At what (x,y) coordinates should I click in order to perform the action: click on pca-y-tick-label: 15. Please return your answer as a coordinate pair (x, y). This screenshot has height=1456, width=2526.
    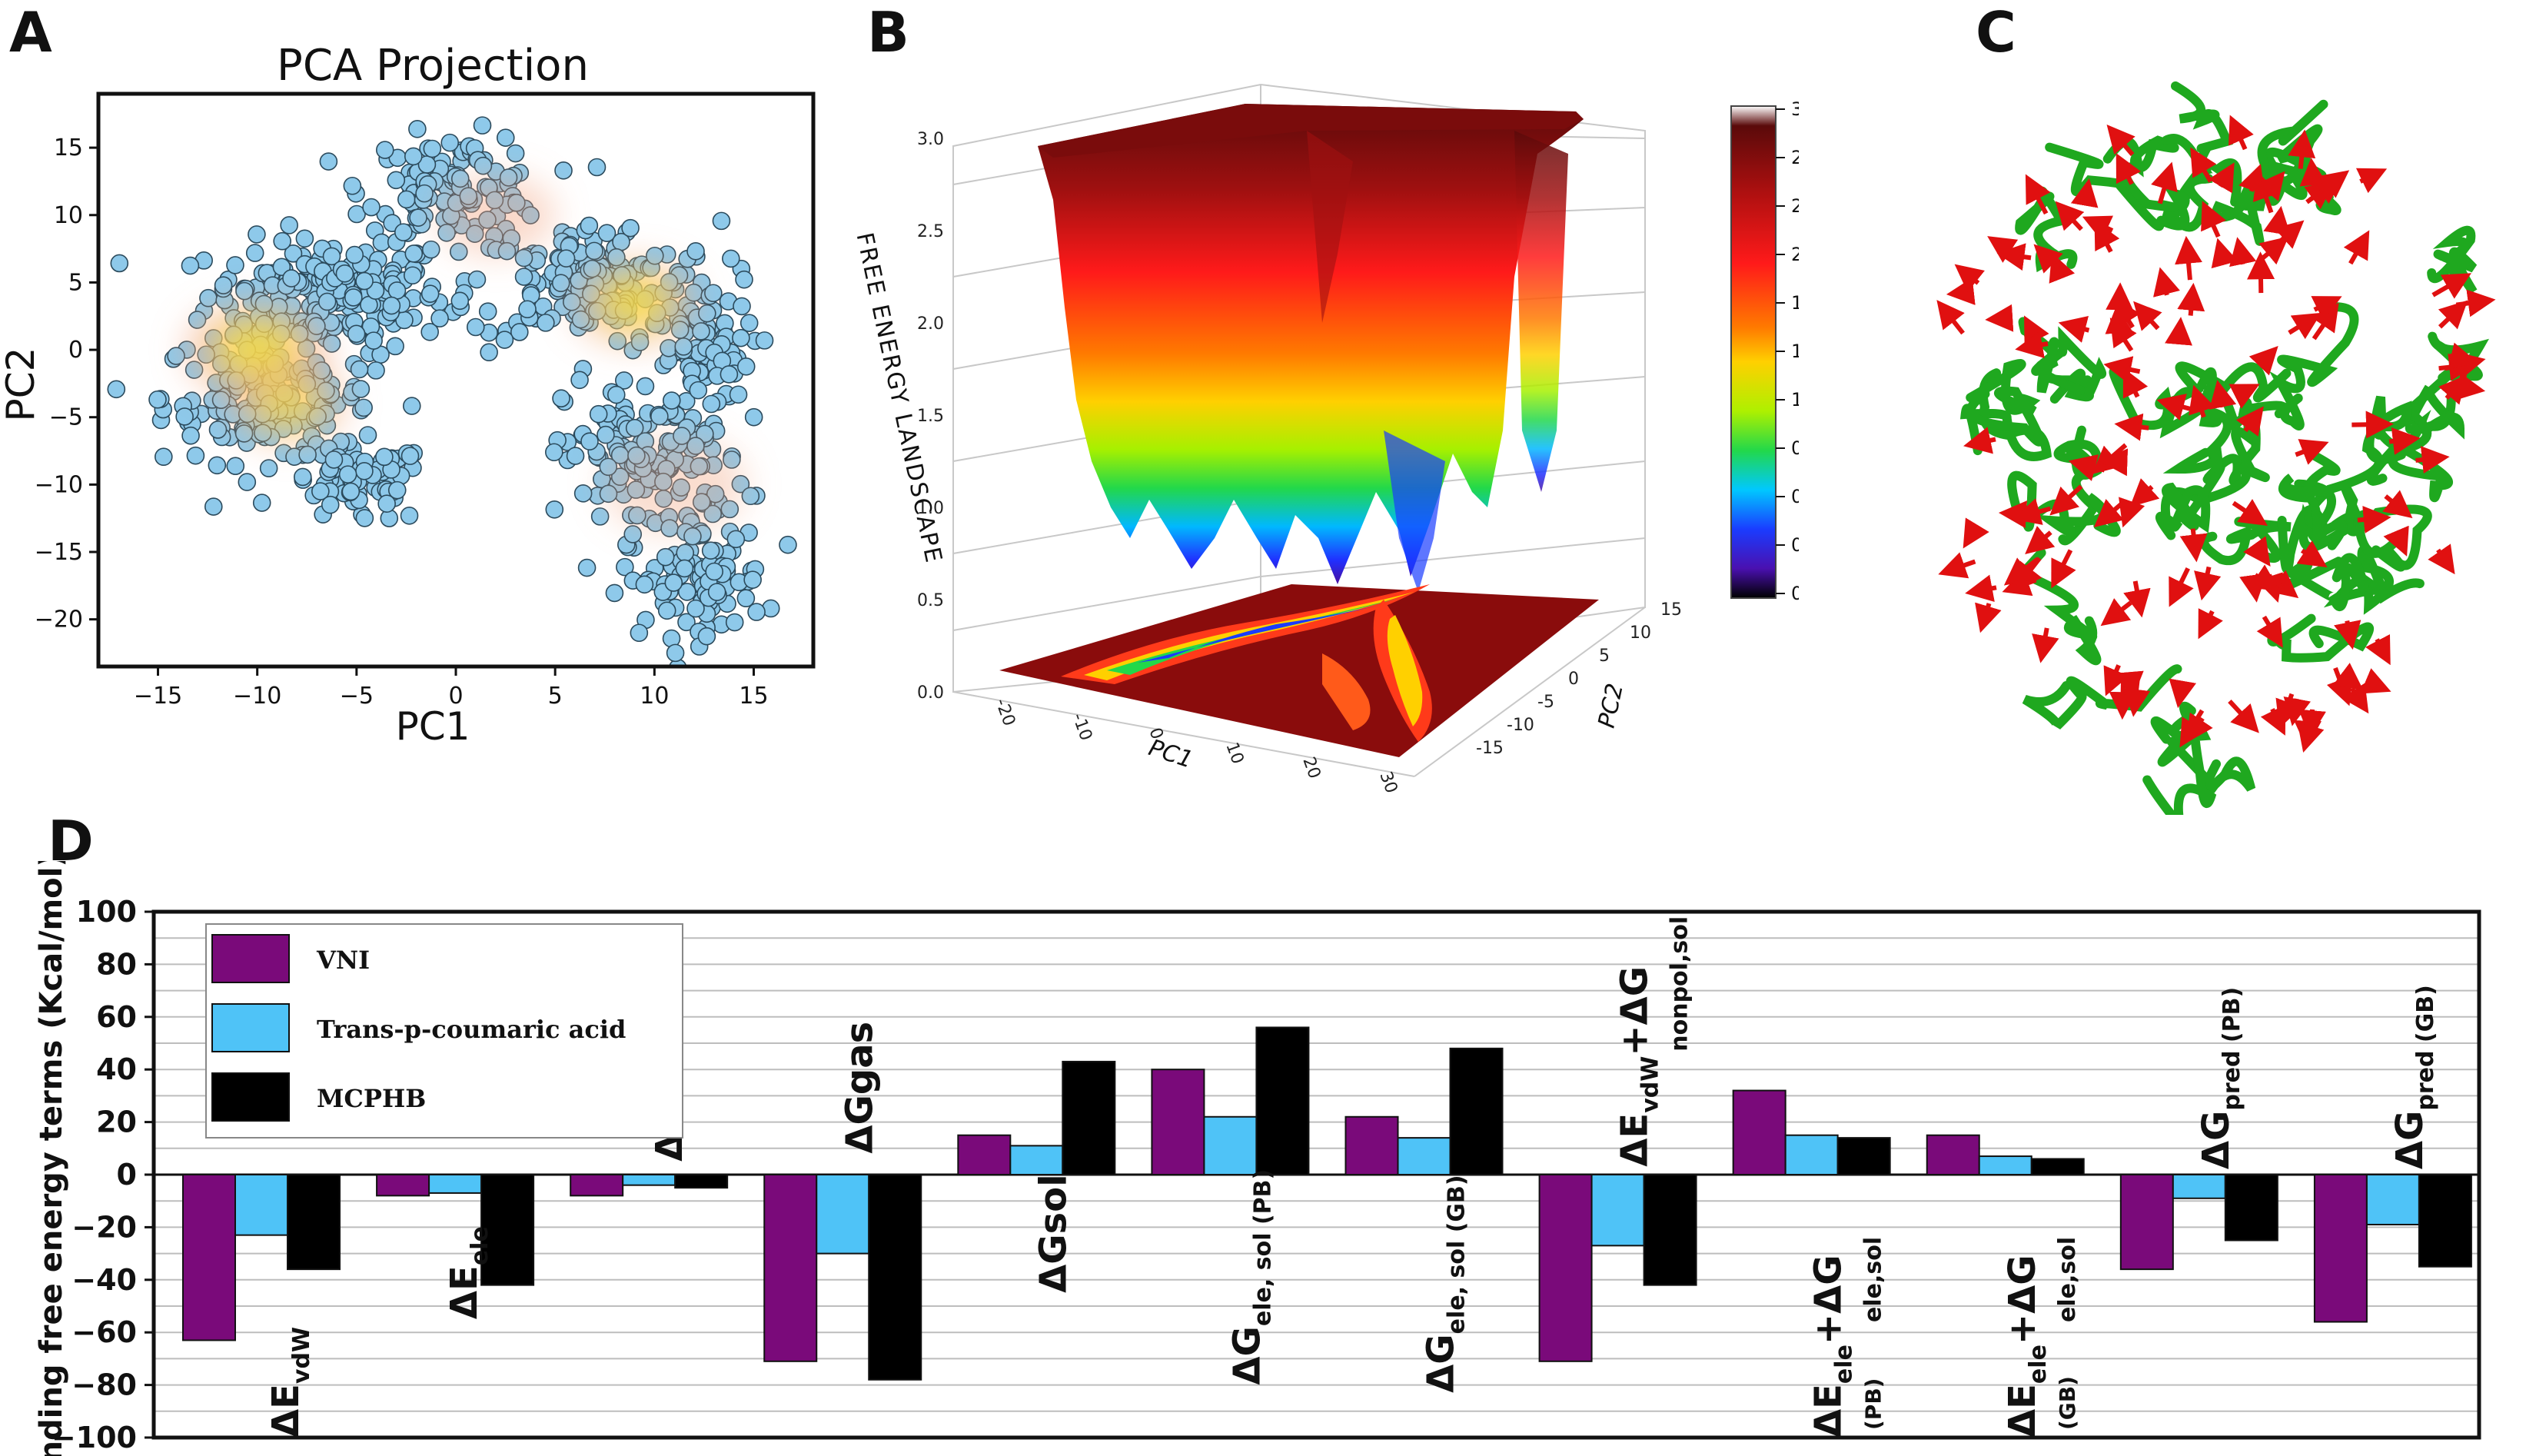
    Looking at the image, I should click on (68, 148).